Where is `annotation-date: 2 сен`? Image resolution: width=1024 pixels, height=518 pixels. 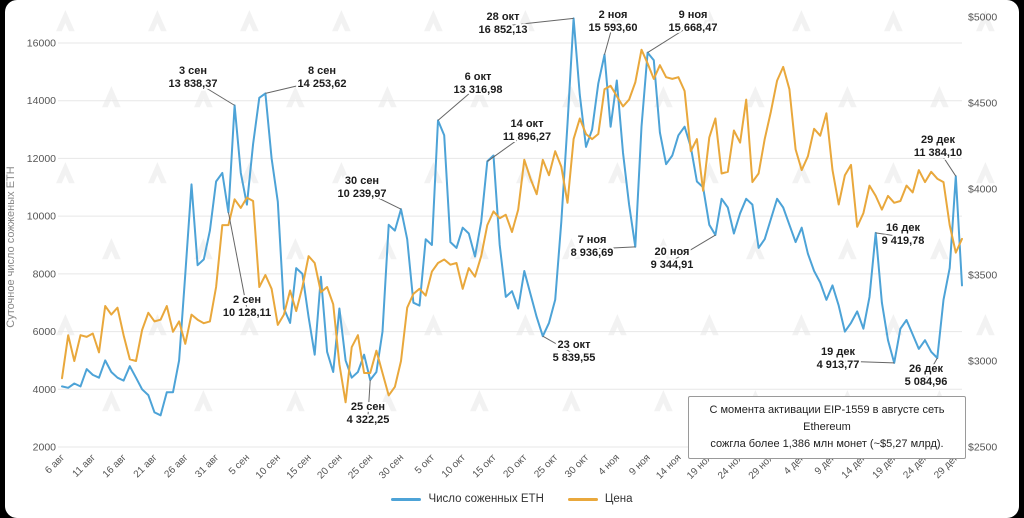
annotation-date: 2 сен is located at coordinates (247, 300).